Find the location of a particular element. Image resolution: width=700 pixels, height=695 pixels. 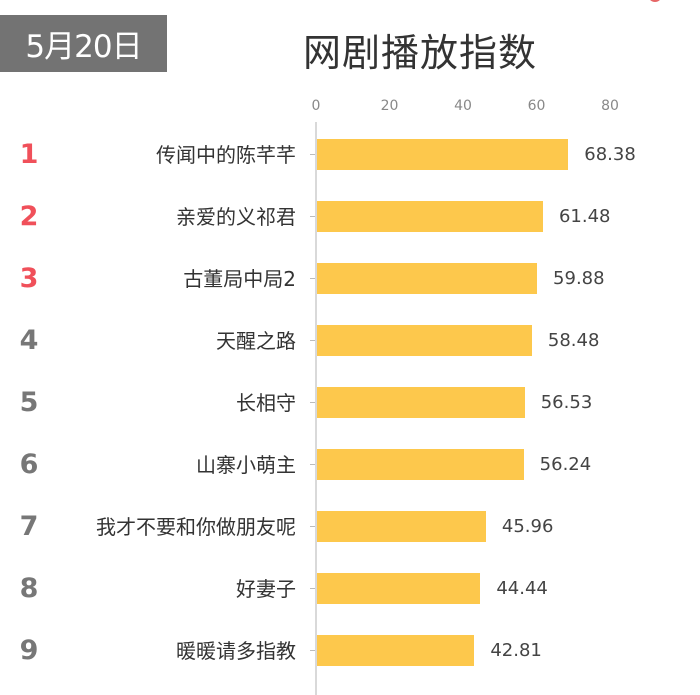

corner-decoration is located at coordinates (655, 1).